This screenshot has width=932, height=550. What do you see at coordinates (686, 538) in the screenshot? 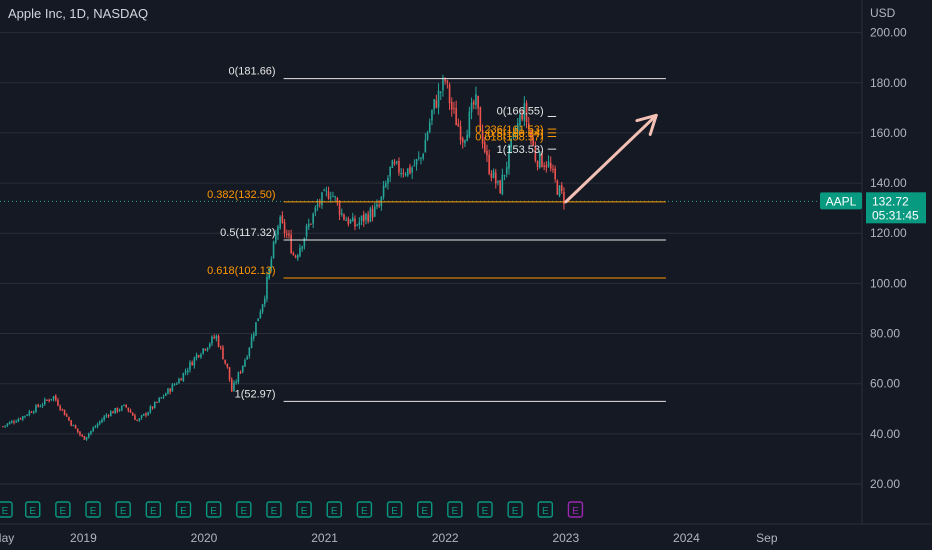
I see `time-tick-label: 2024` at bounding box center [686, 538].